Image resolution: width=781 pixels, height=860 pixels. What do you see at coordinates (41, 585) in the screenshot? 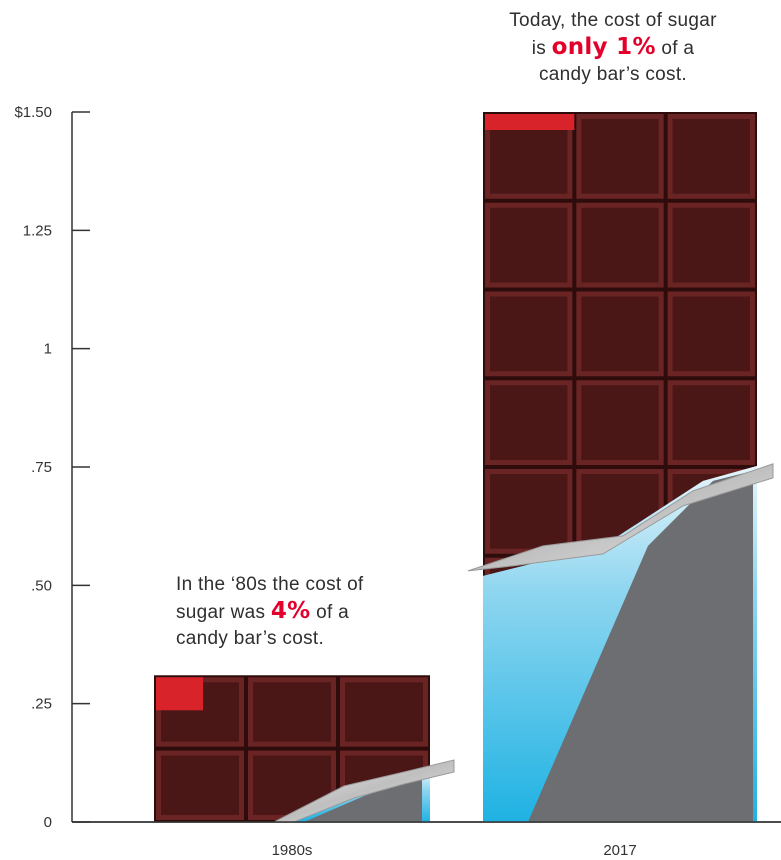
I see `y-tick-label: .50` at bounding box center [41, 585].